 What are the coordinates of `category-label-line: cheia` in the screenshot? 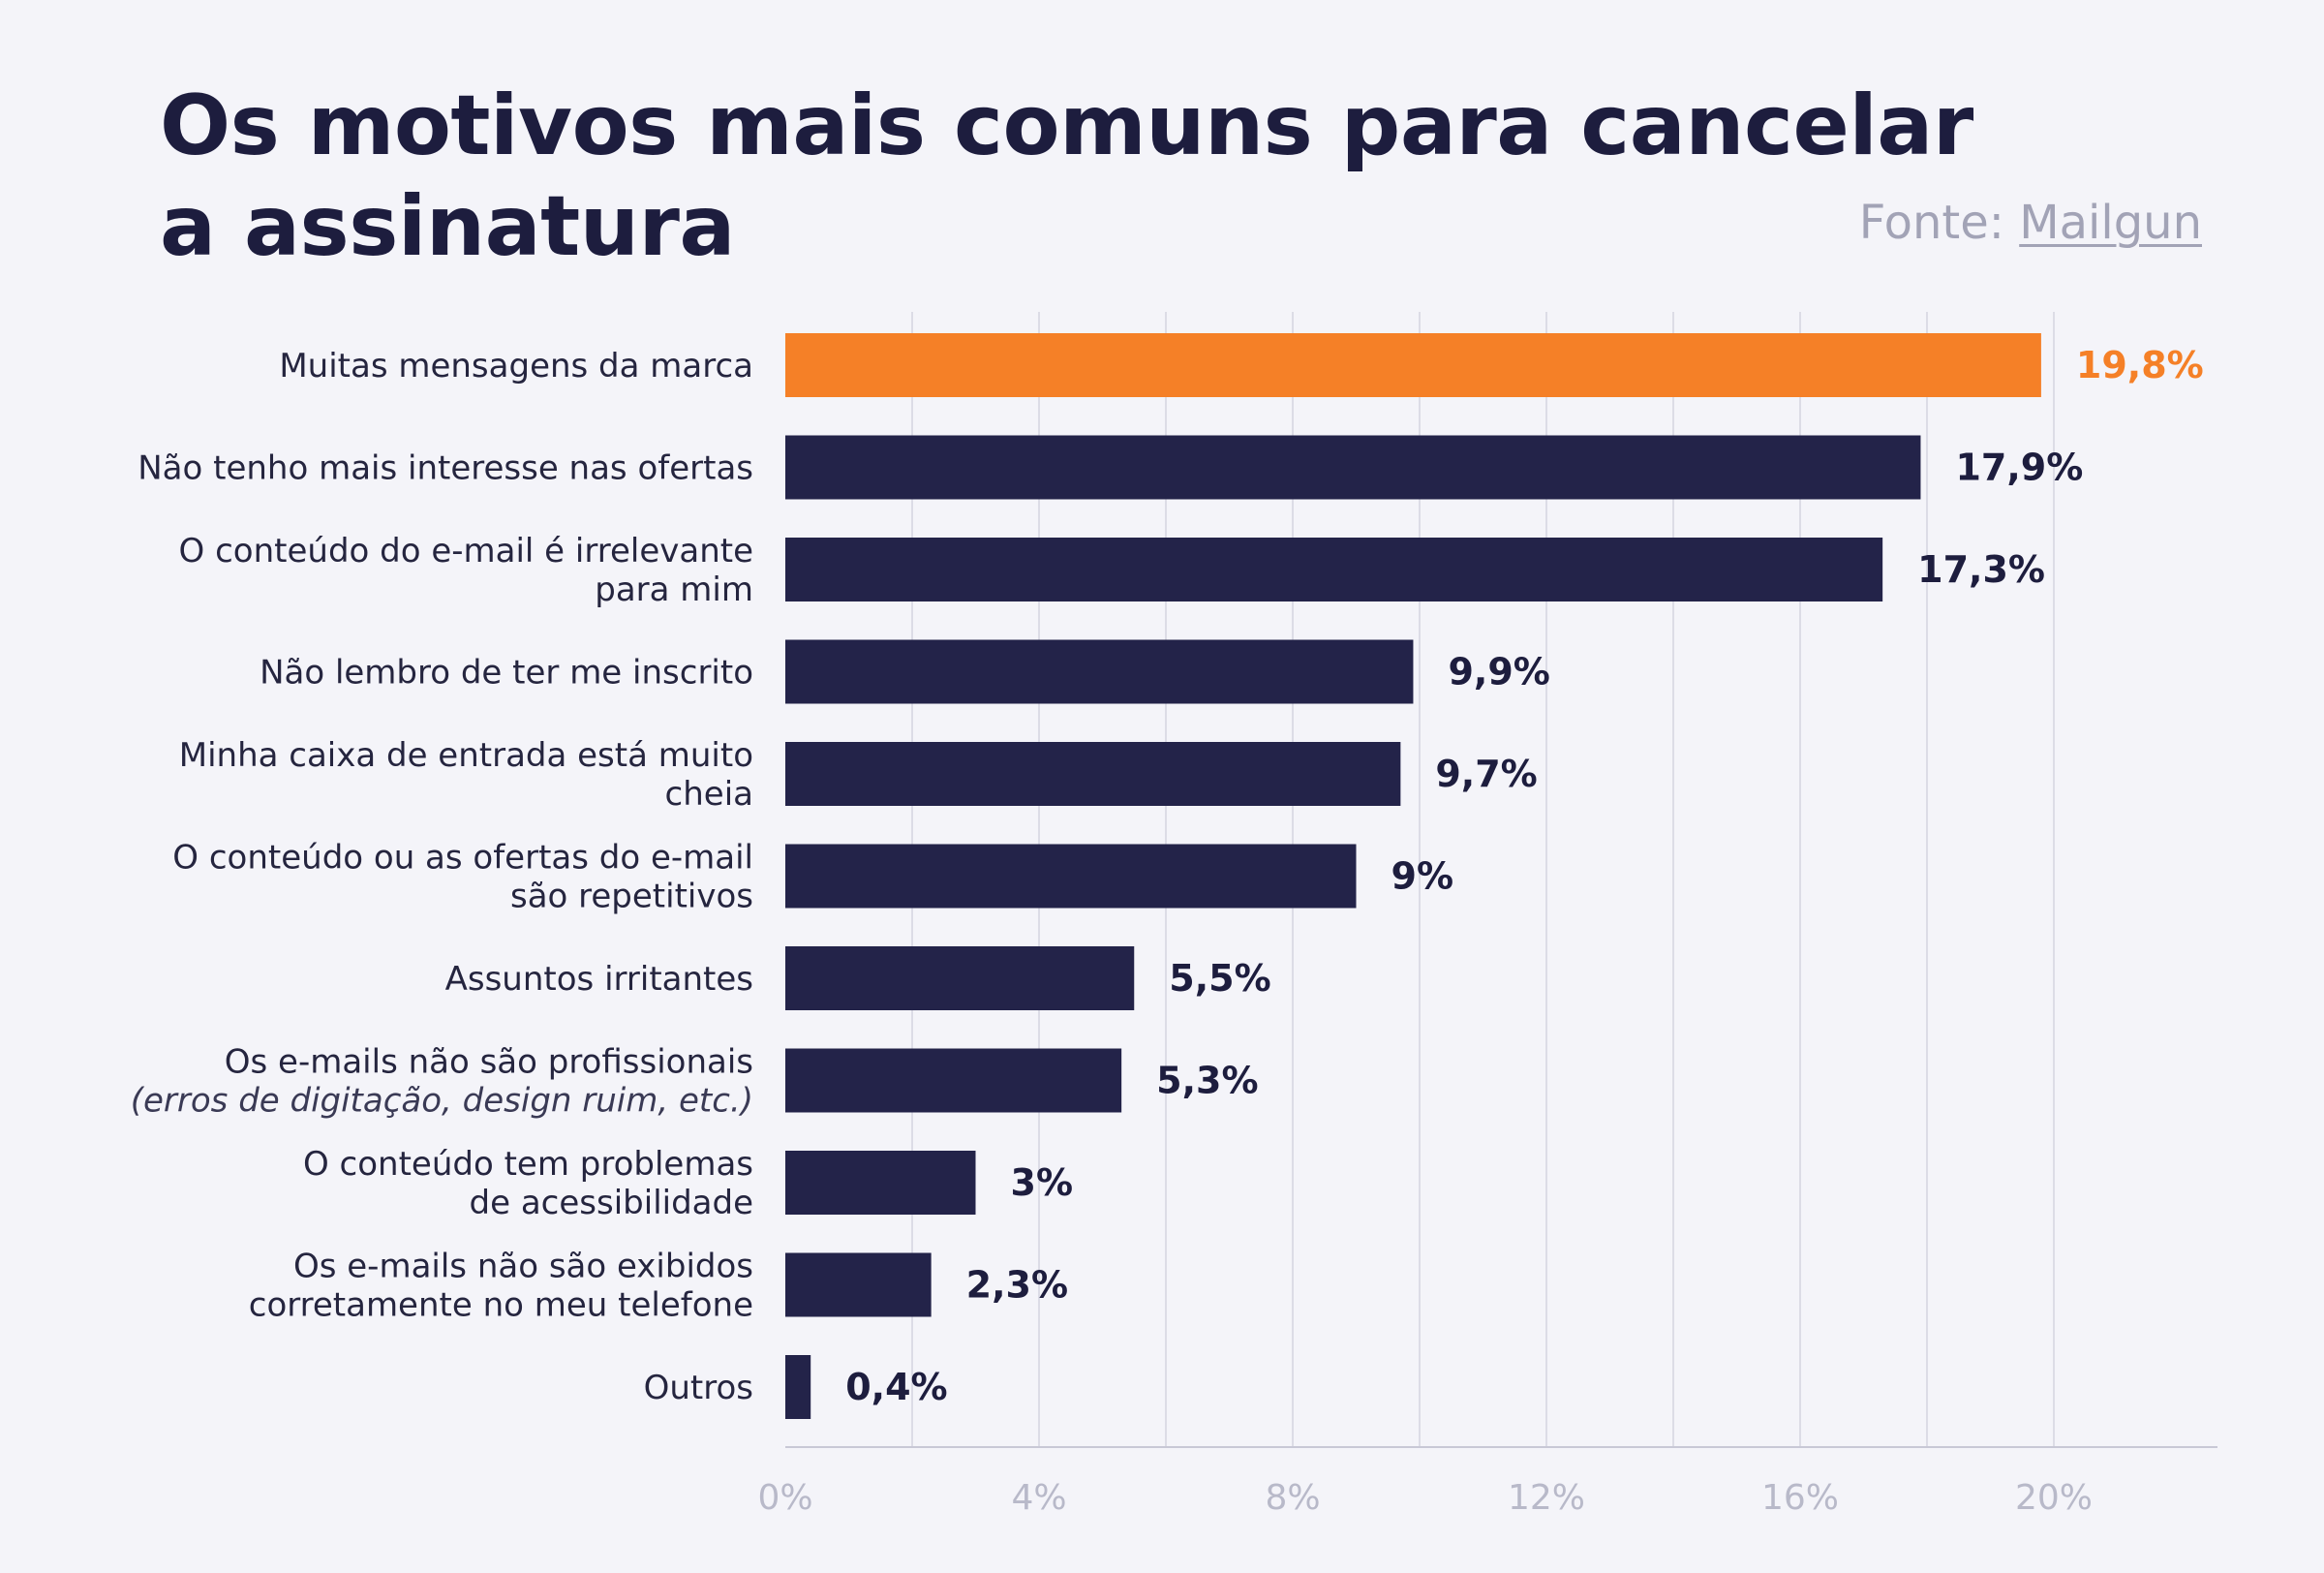 It's located at (709, 794).